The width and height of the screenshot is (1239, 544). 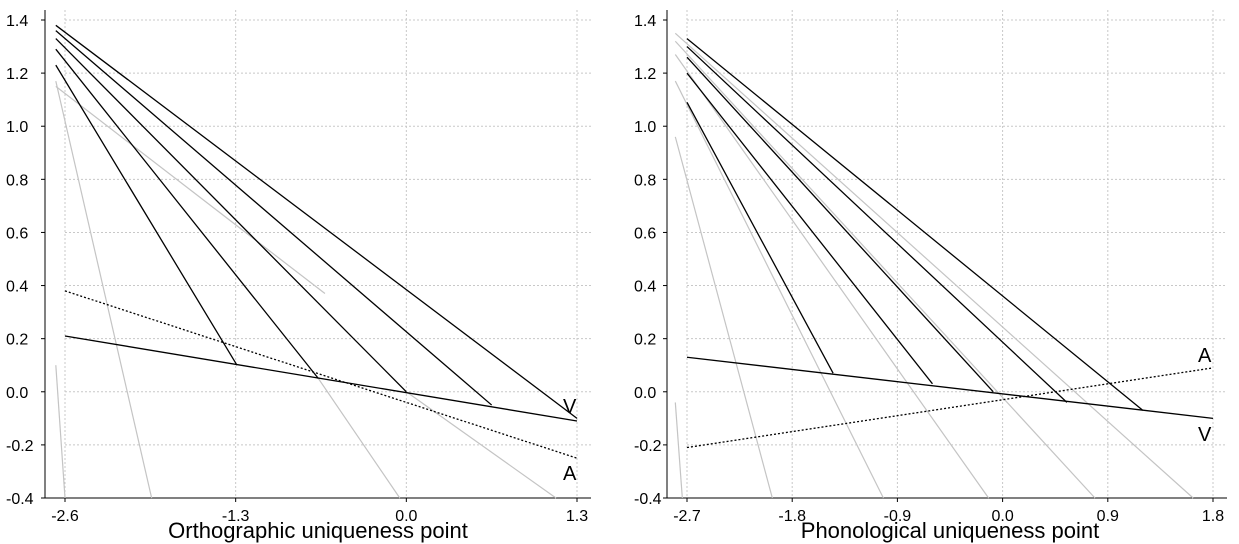 What do you see at coordinates (17, 233) in the screenshot?
I see `left-y-tick-label: 0.6` at bounding box center [17, 233].